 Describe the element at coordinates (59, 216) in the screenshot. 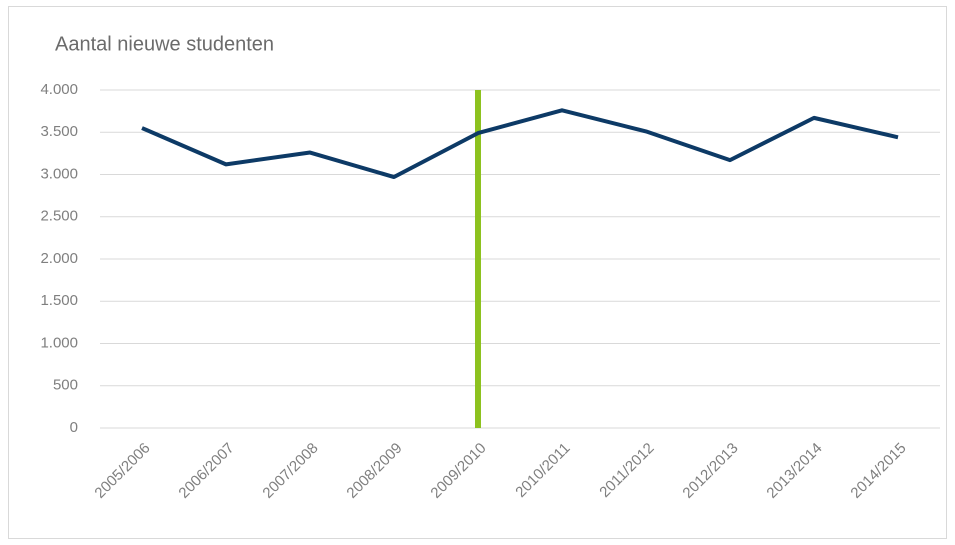

I see `y-tick-label: 2.500` at that location.